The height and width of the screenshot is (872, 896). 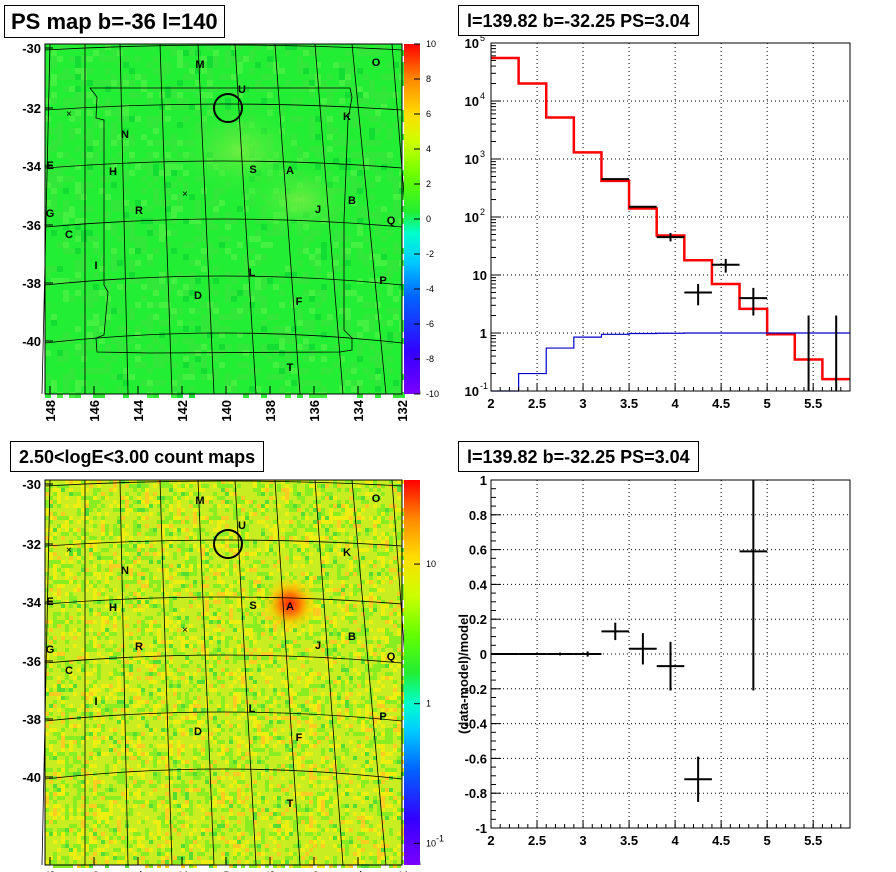 I want to click on source-label: R, so click(x=139, y=211).